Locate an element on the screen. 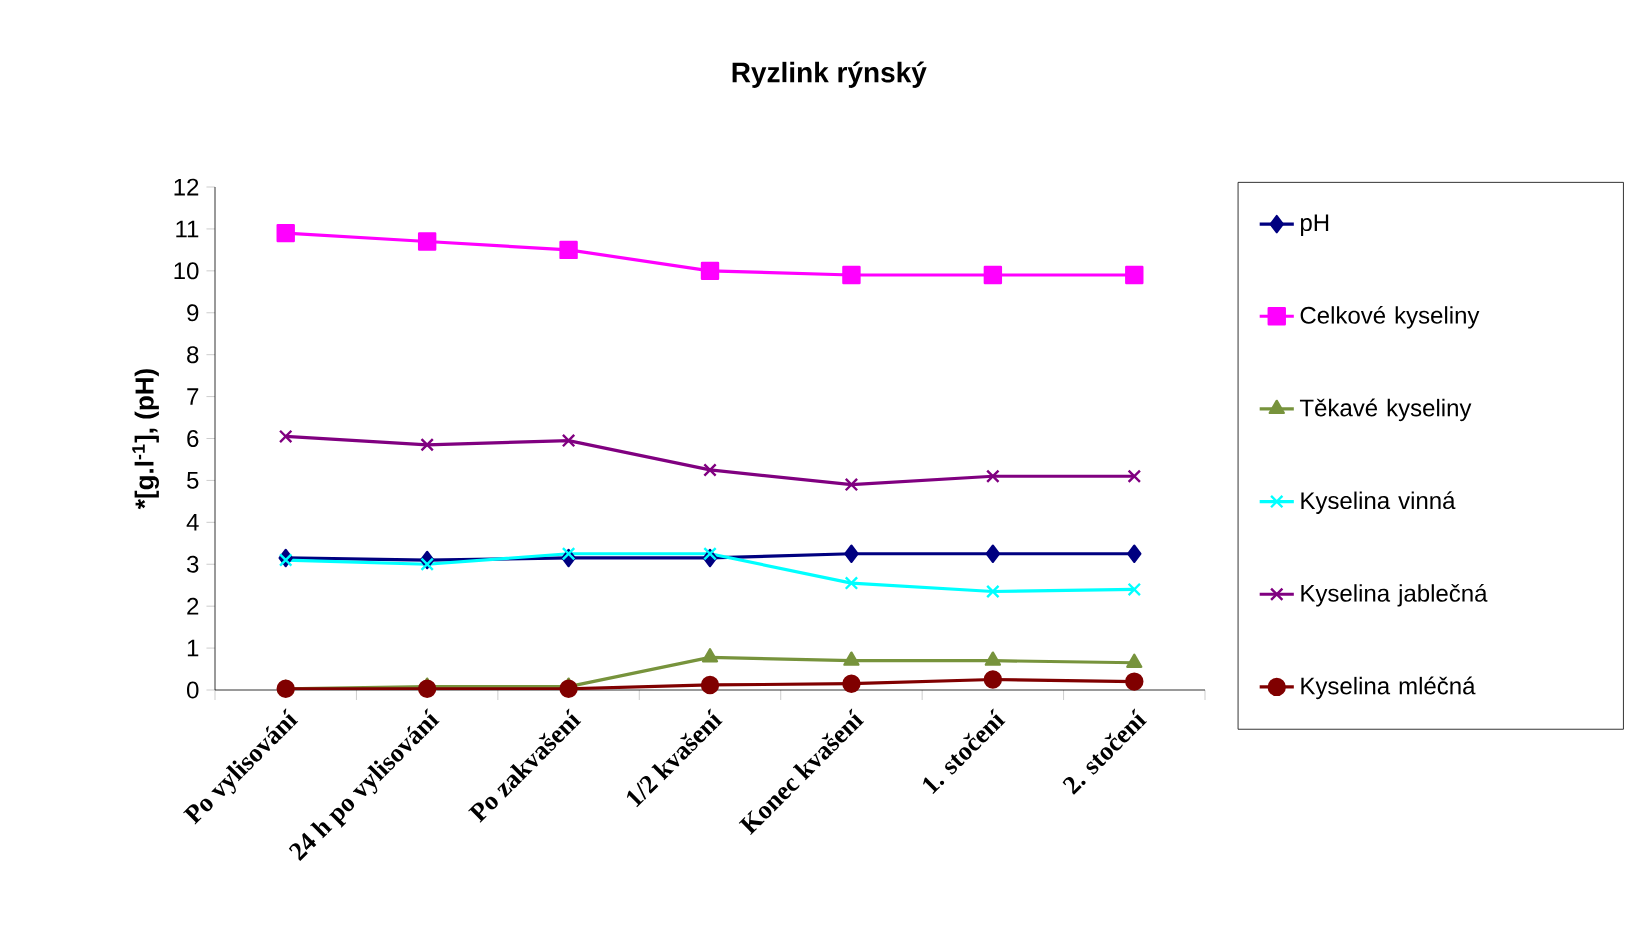  y-tick-label: 7 is located at coordinates (193, 396).